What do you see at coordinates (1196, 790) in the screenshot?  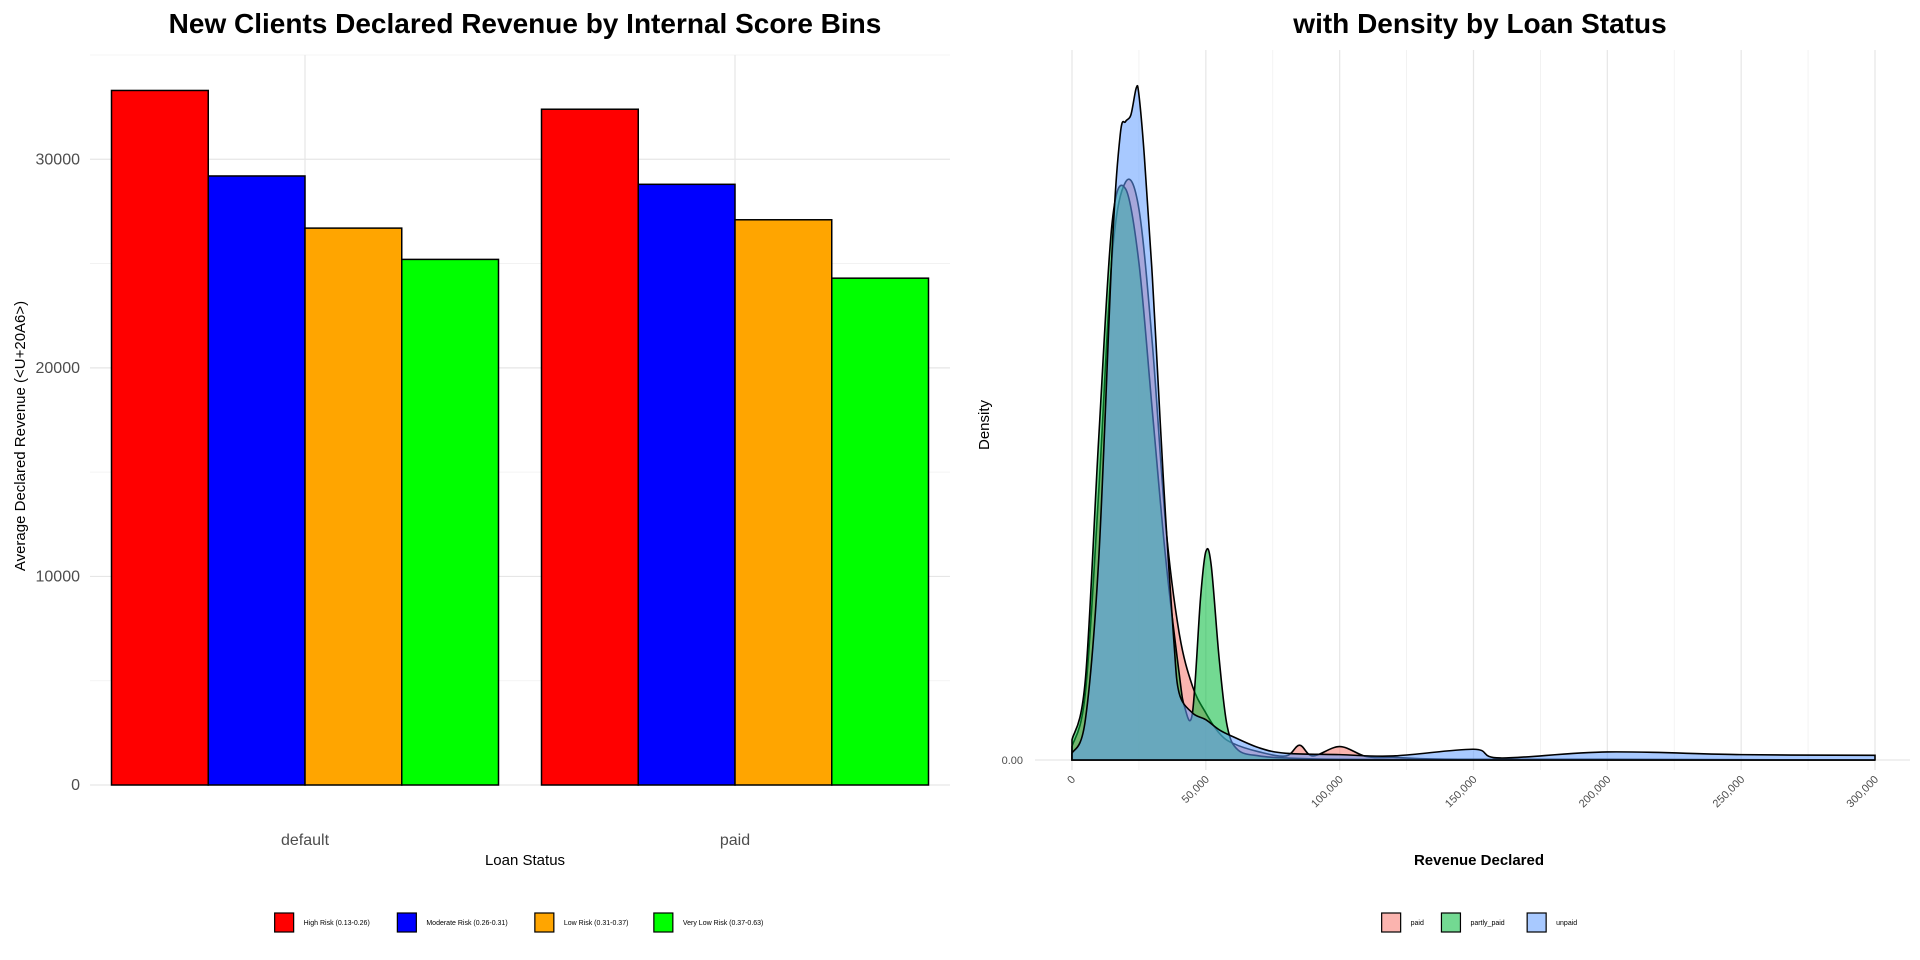 I see `density-chart-x-tick-label: 50,000` at bounding box center [1196, 790].